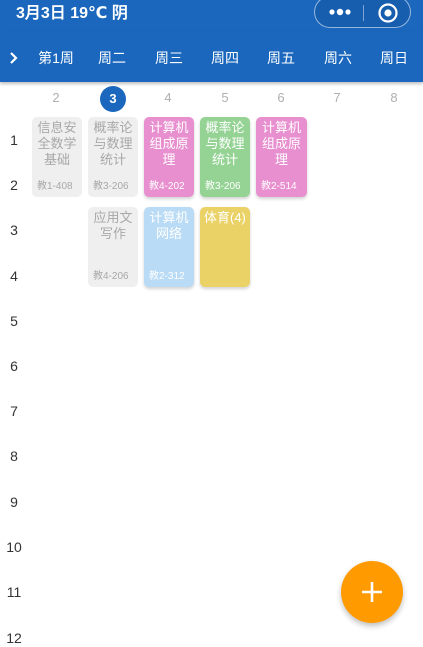  I want to click on date-sat: 7, so click(337, 97).